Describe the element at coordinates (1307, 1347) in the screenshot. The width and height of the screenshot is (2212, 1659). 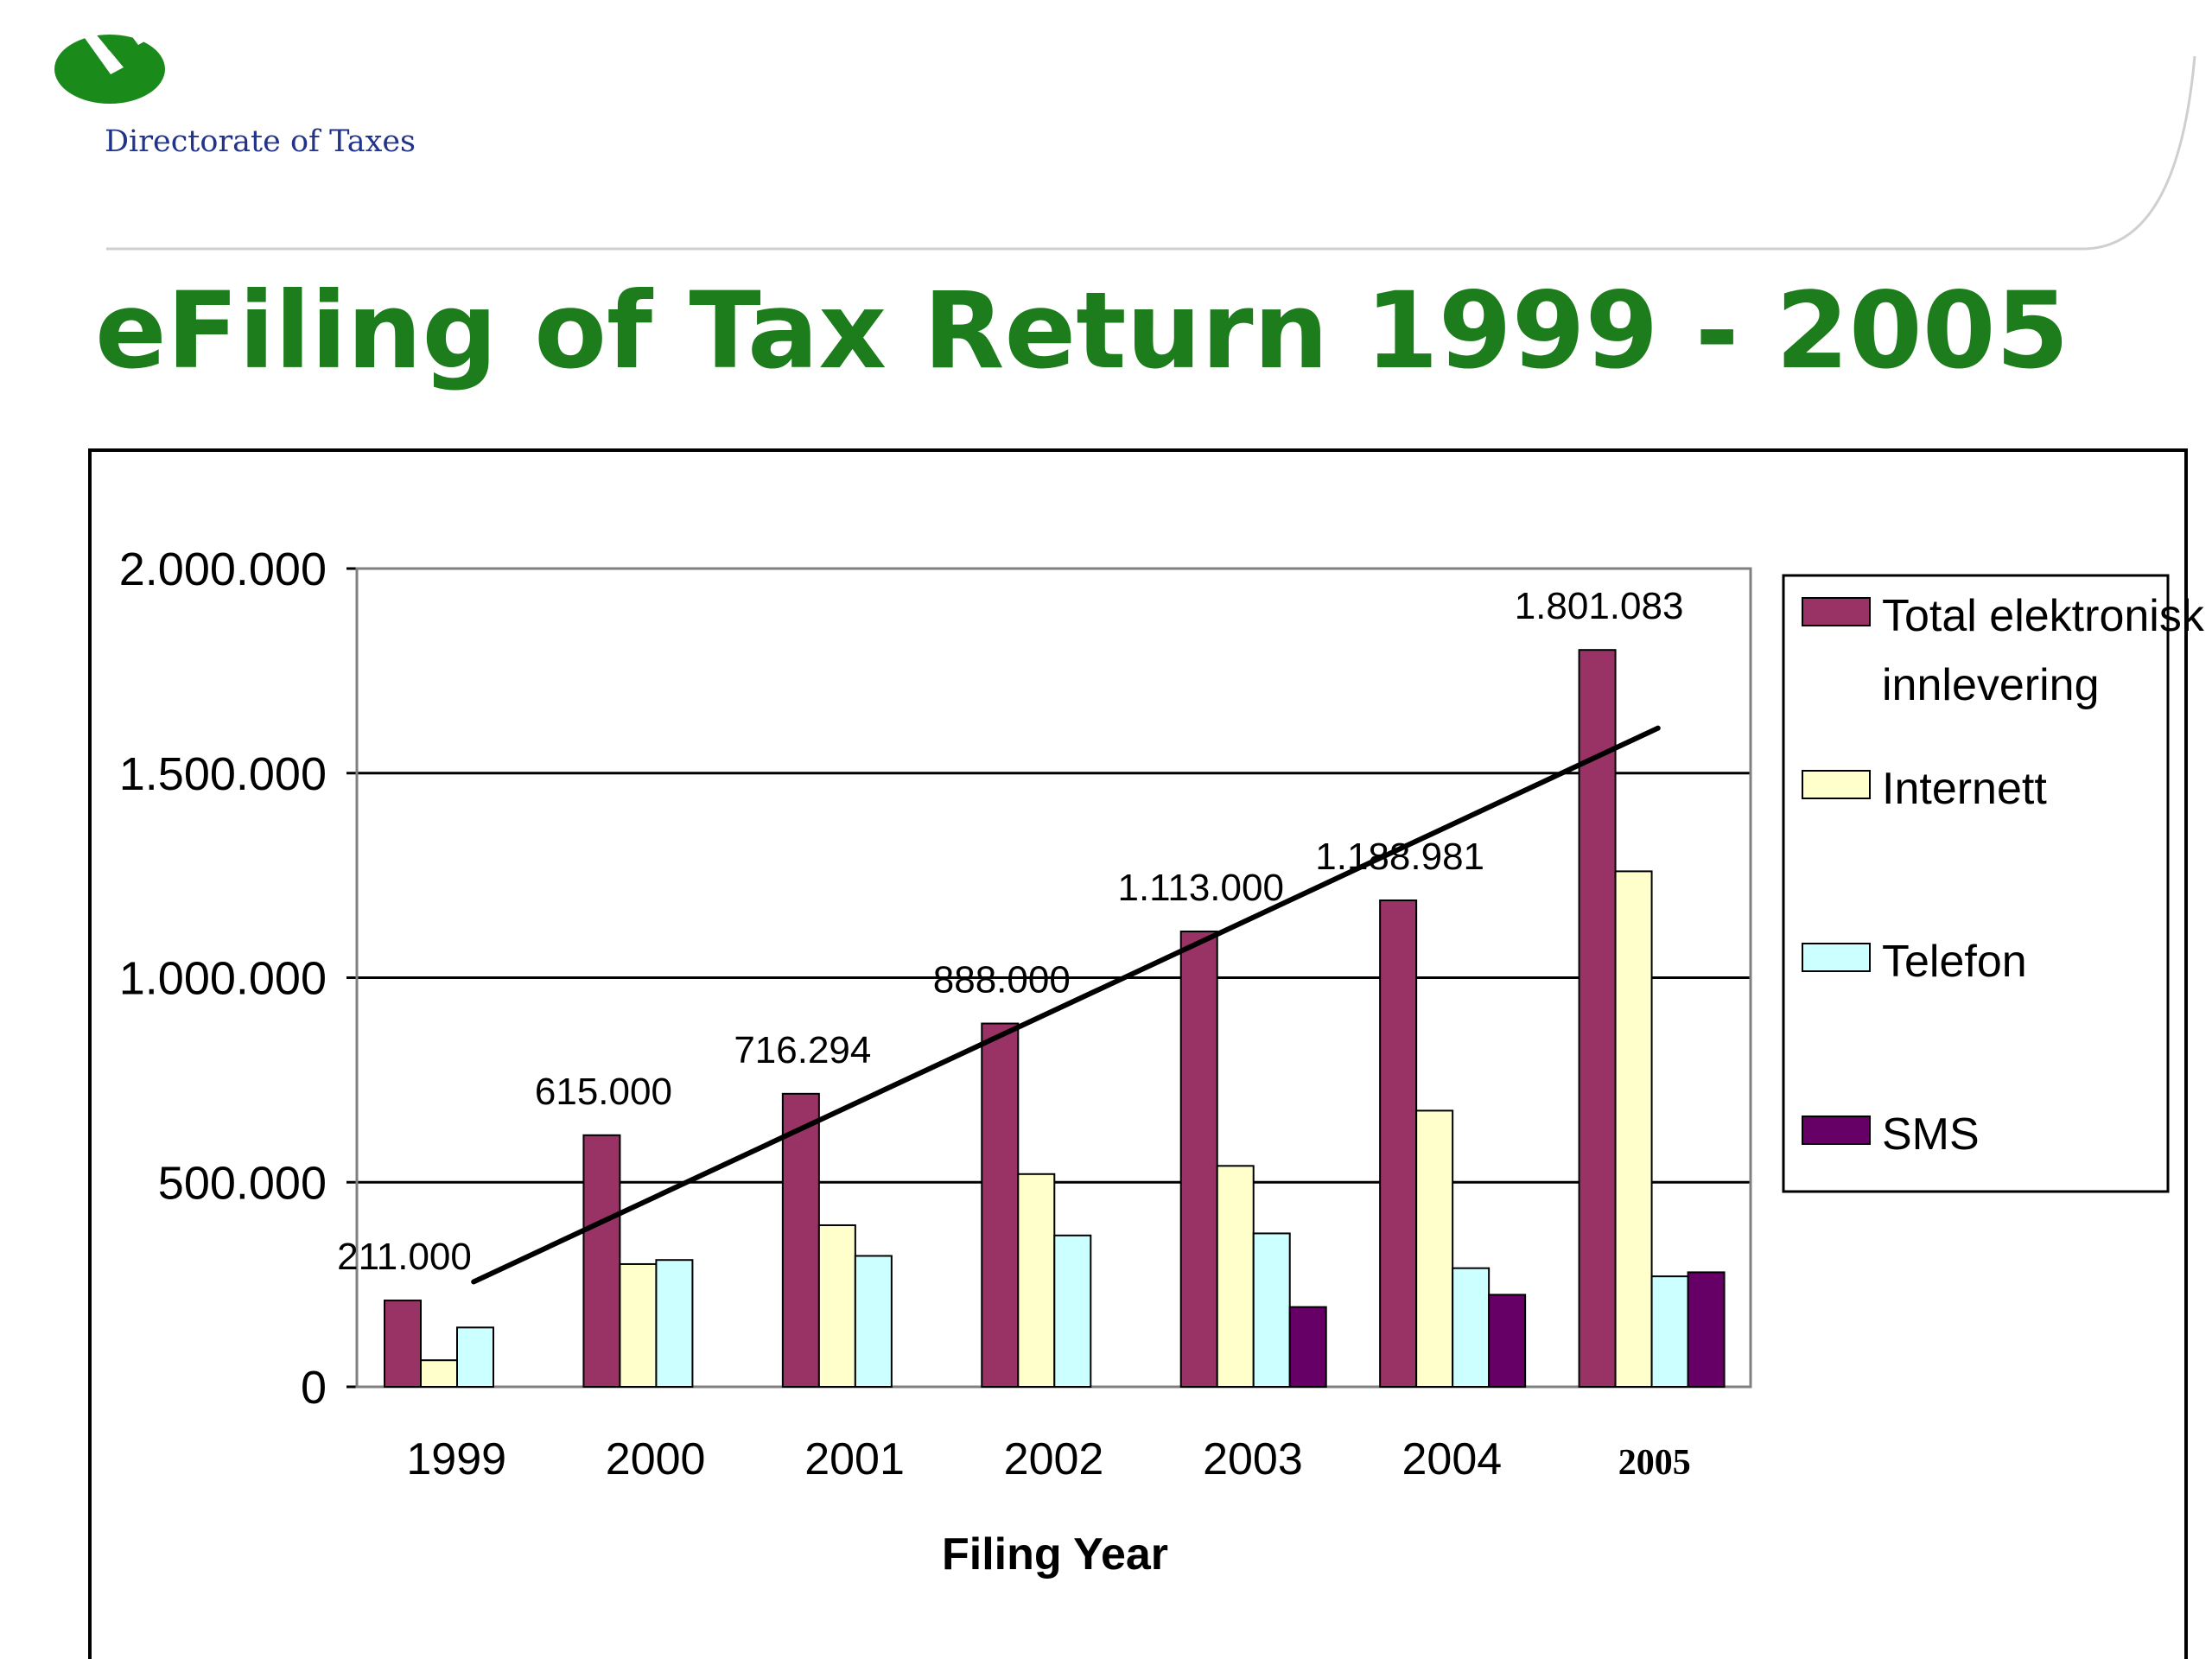
I see `bar-sms-2003` at that location.